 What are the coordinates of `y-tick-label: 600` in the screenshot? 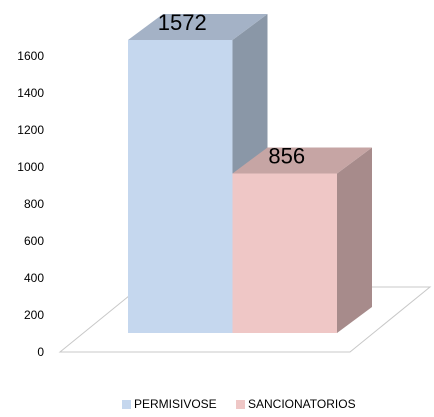 It's located at (34, 241).